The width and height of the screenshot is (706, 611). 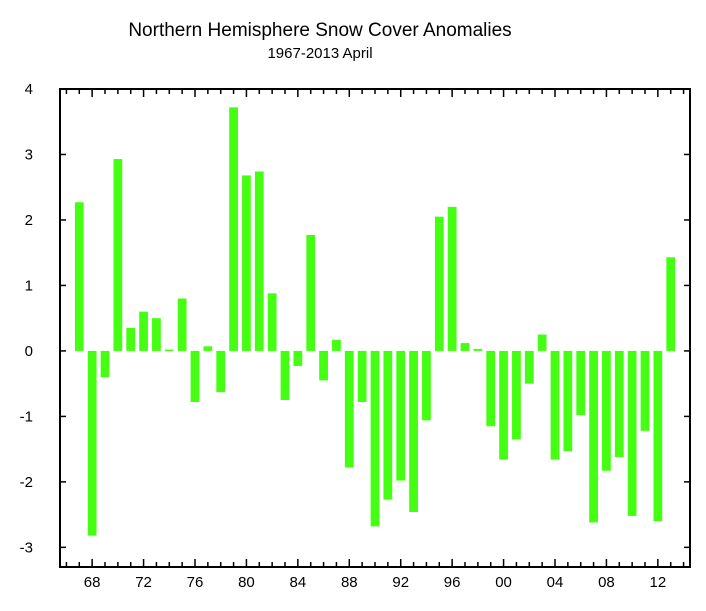 What do you see at coordinates (375, 438) in the screenshot?
I see `bar-1990` at bounding box center [375, 438].